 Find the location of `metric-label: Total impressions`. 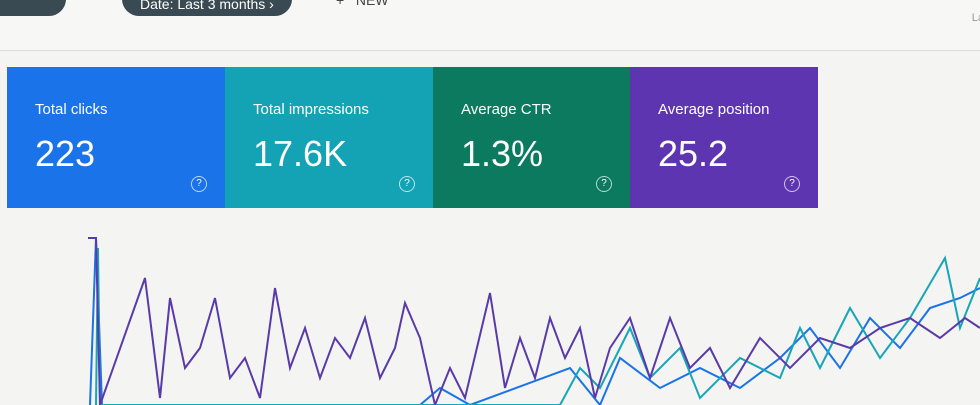

metric-label: Total impressions is located at coordinates (311, 109).